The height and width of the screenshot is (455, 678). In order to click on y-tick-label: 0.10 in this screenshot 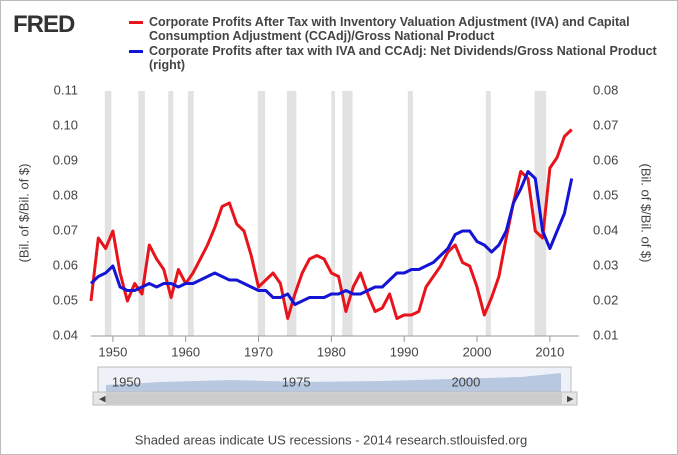, I will do `click(65, 124)`.